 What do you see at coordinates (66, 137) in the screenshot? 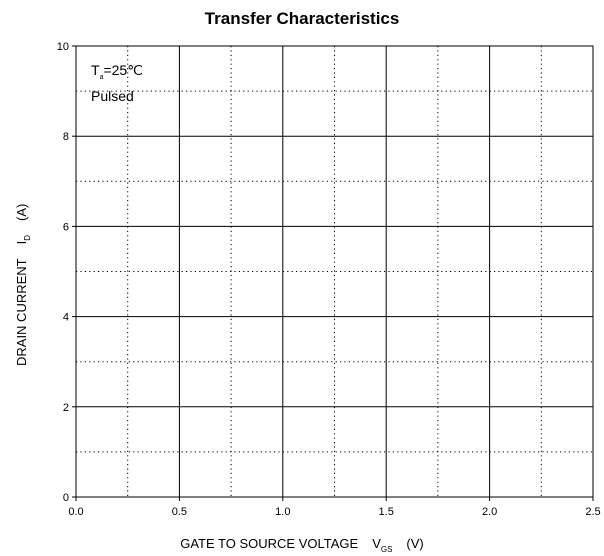
I see `y-tick-label: 8` at bounding box center [66, 137].